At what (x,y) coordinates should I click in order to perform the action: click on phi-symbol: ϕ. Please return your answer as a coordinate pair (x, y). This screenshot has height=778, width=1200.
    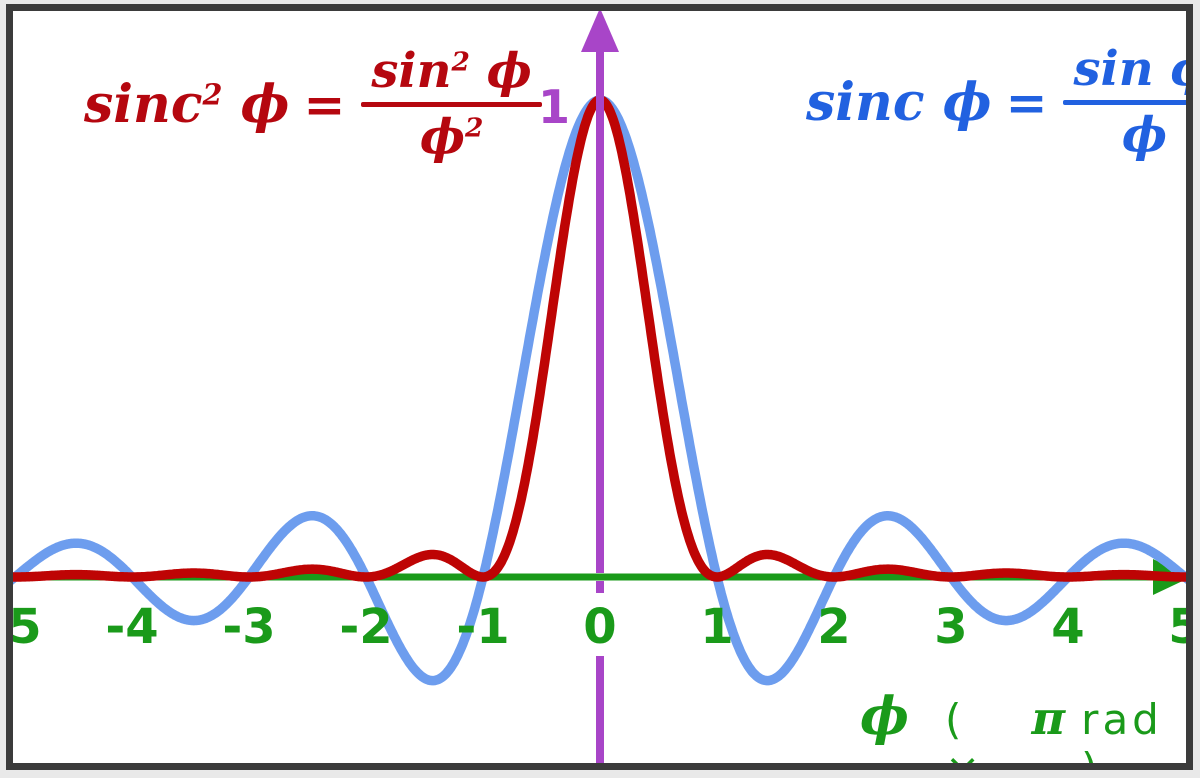
    Looking at the image, I should click on (884, 716).